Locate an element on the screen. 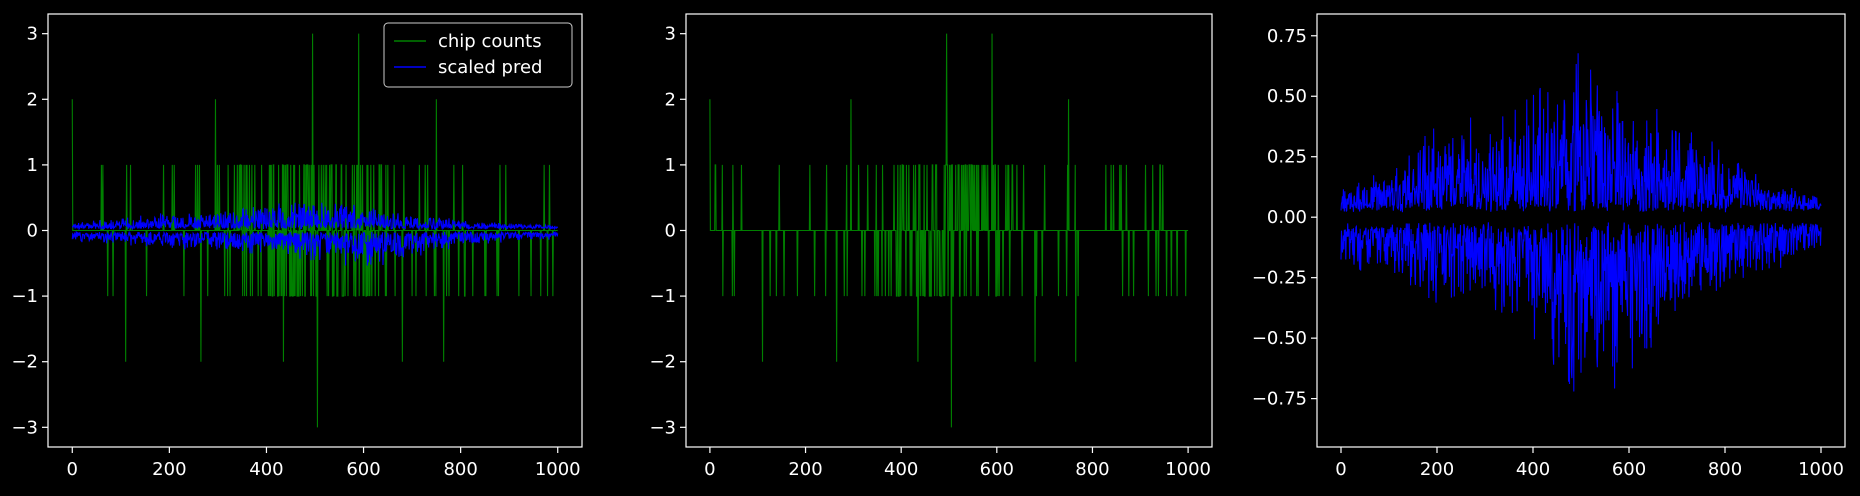 This screenshot has width=1860, height=496. legend-label: chip counts is located at coordinates (490, 41).